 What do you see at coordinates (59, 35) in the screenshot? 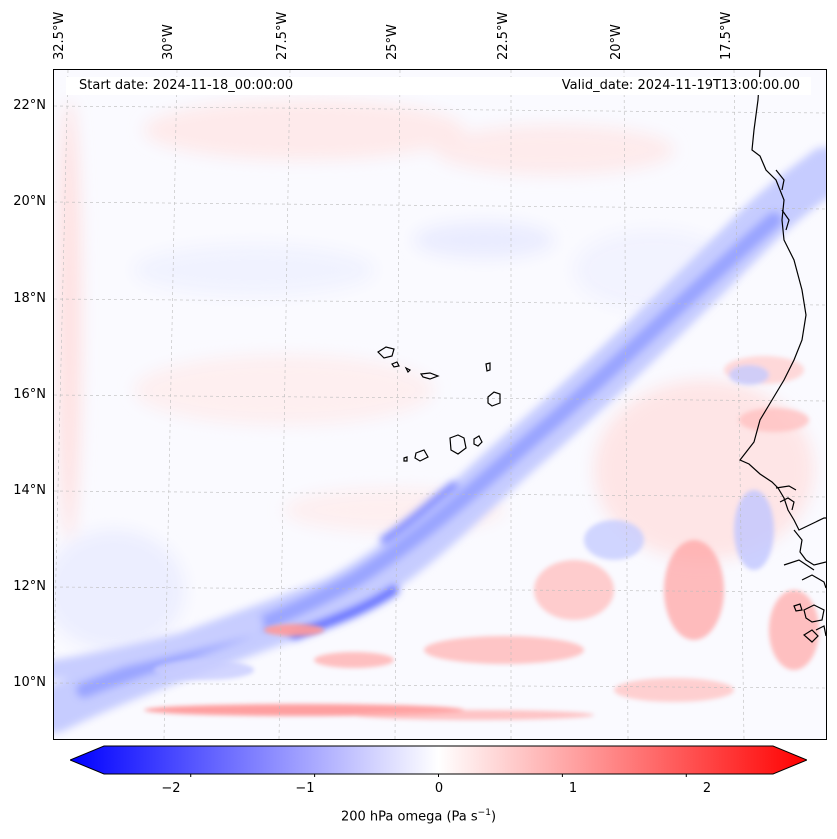
I see `lon-label-32-5w: 32.5°W` at bounding box center [59, 35].